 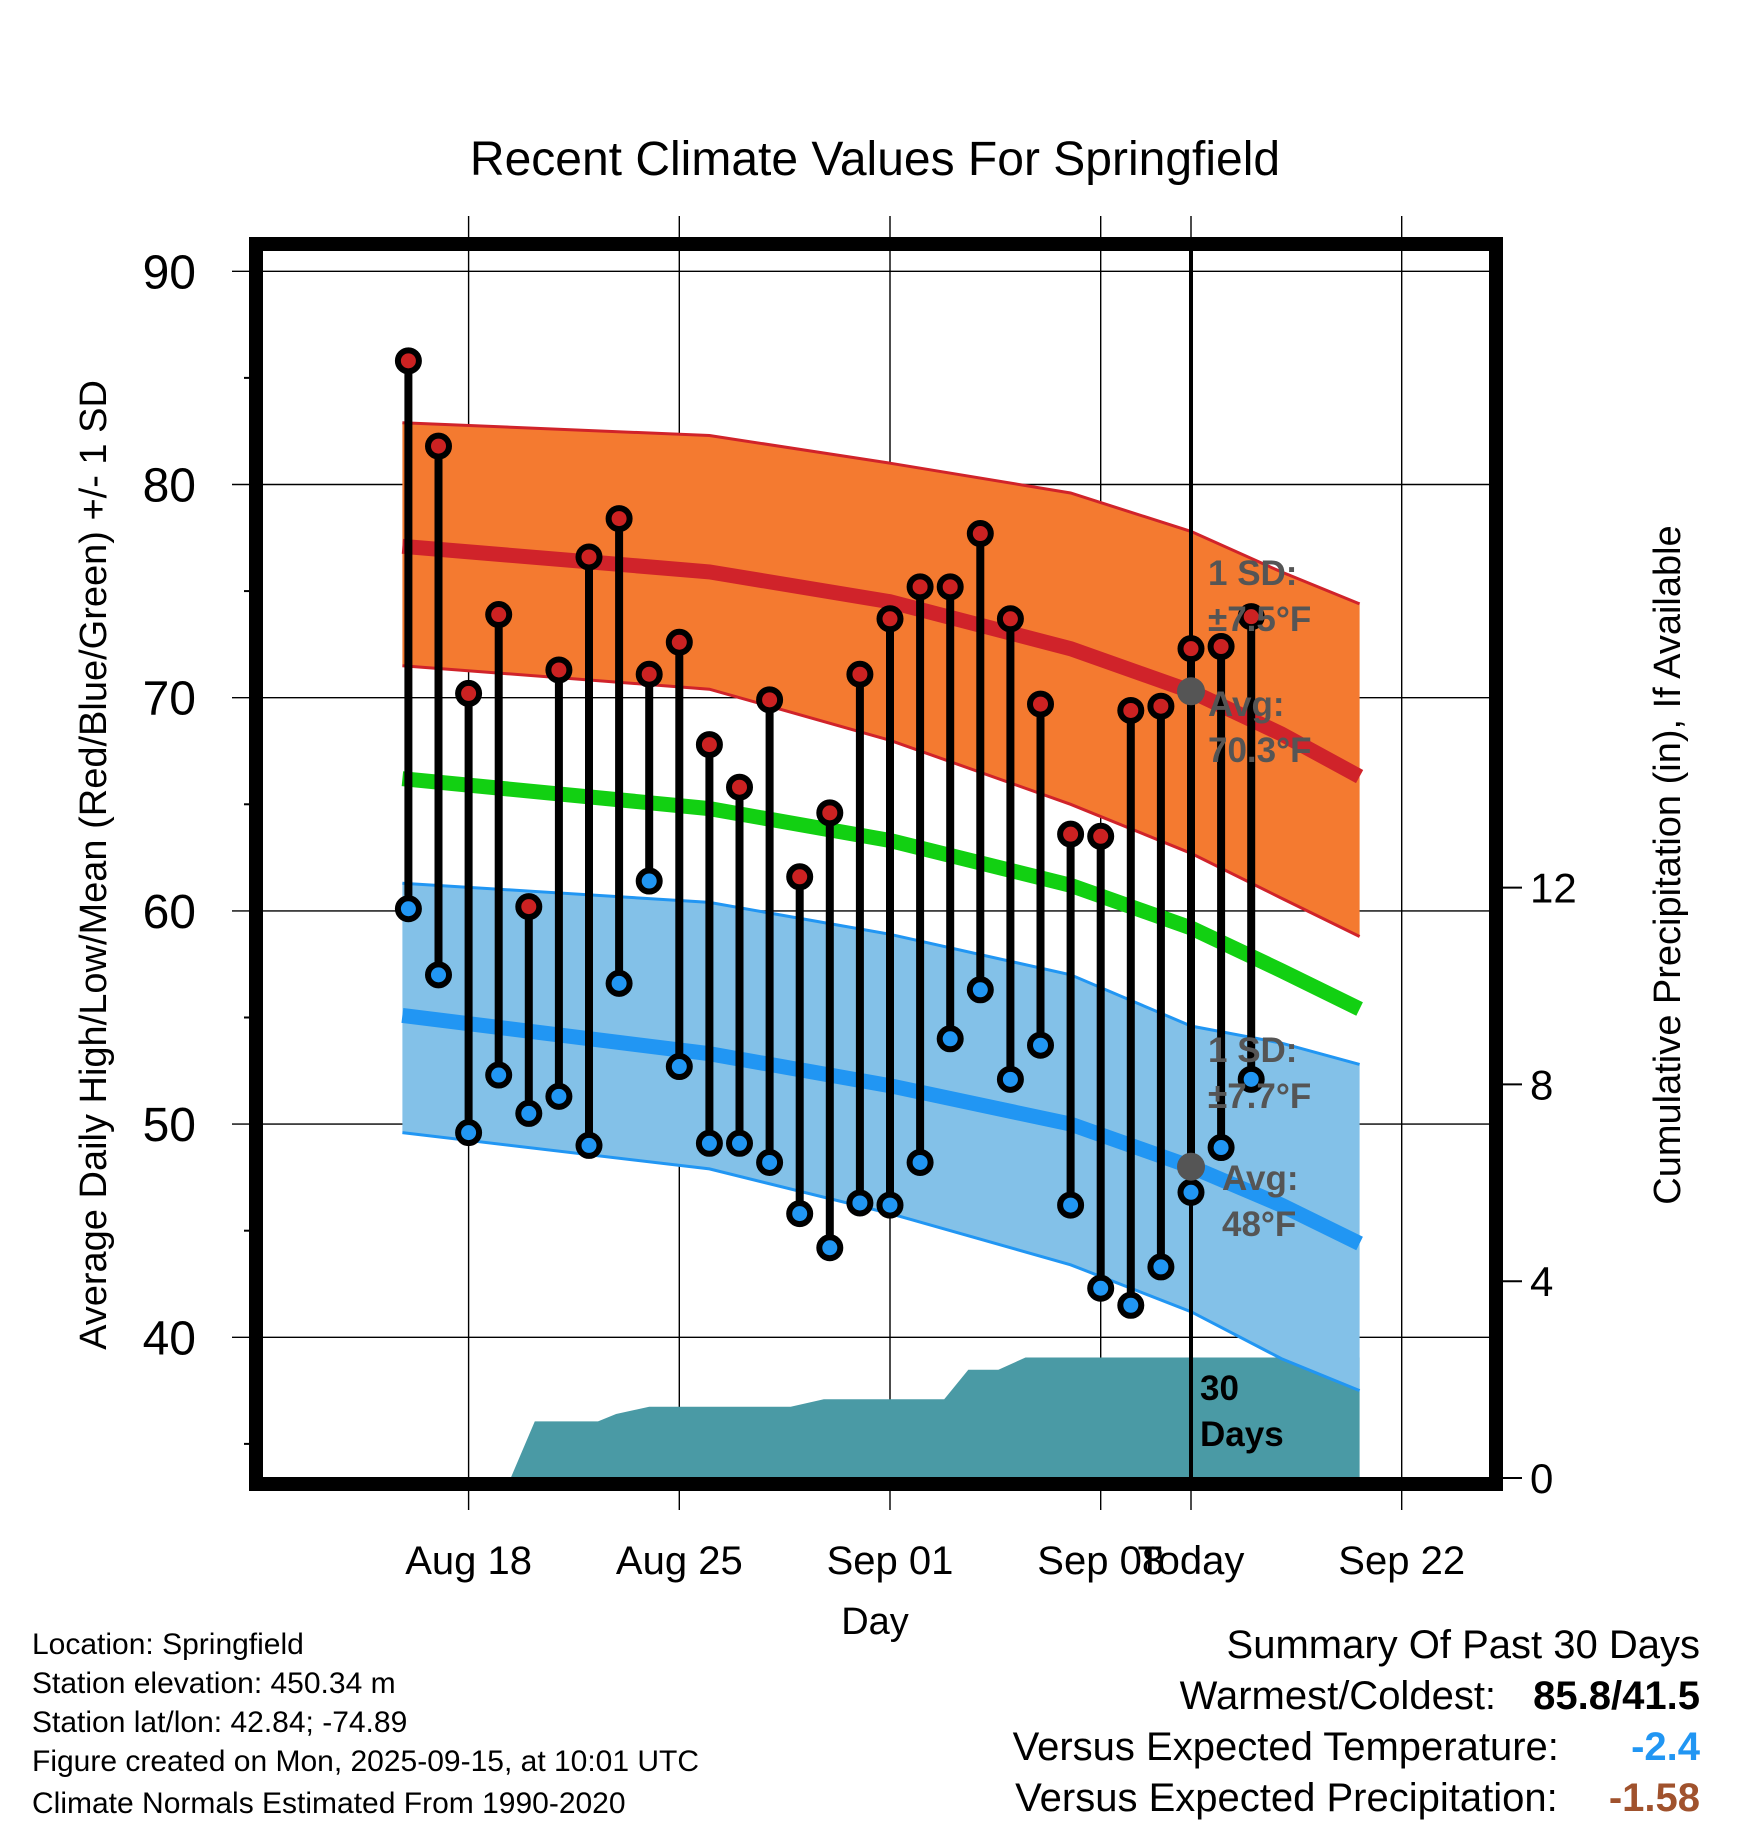 I want to click on annotation-line: 70.3°F, so click(x=1260, y=750).